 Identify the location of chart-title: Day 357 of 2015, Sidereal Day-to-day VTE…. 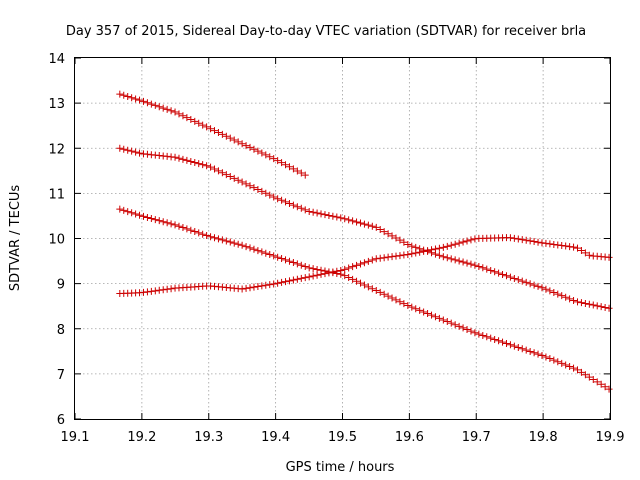
(326, 31).